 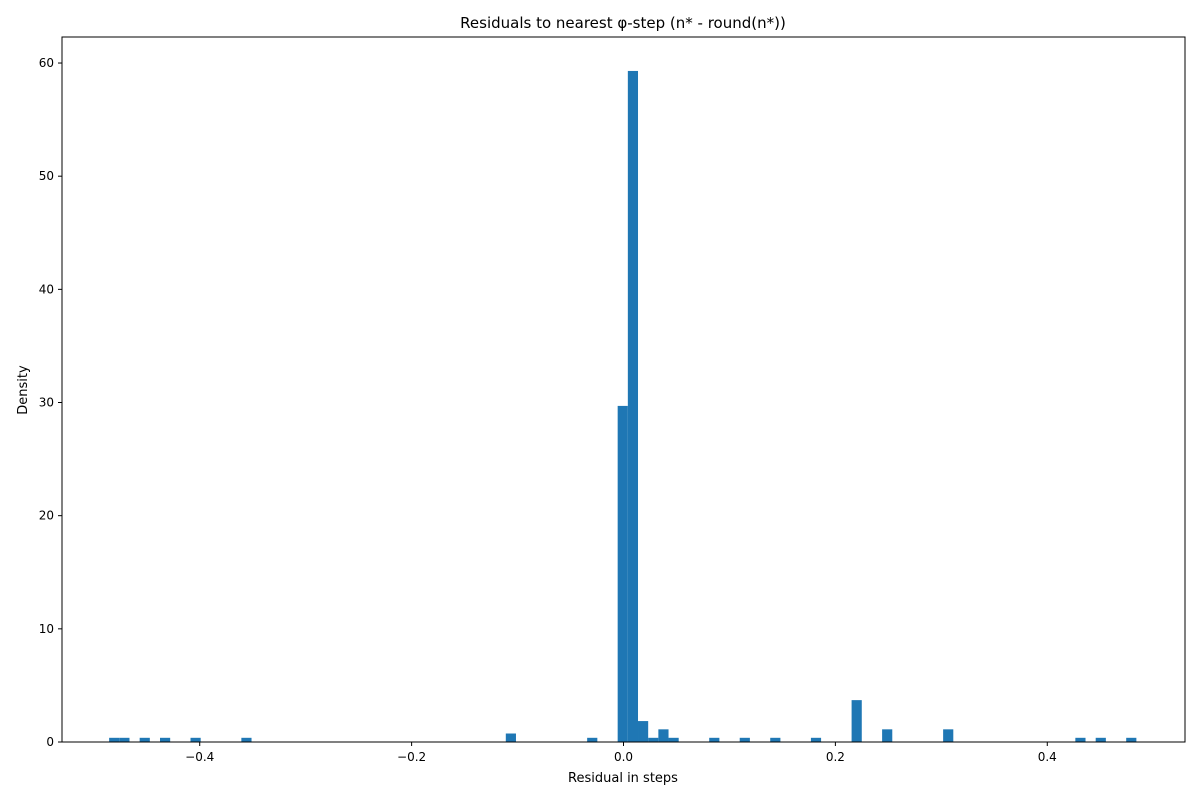 I want to click on y-axis-ticks: 0 10 20 30 40 50 60, so click(x=50, y=402).